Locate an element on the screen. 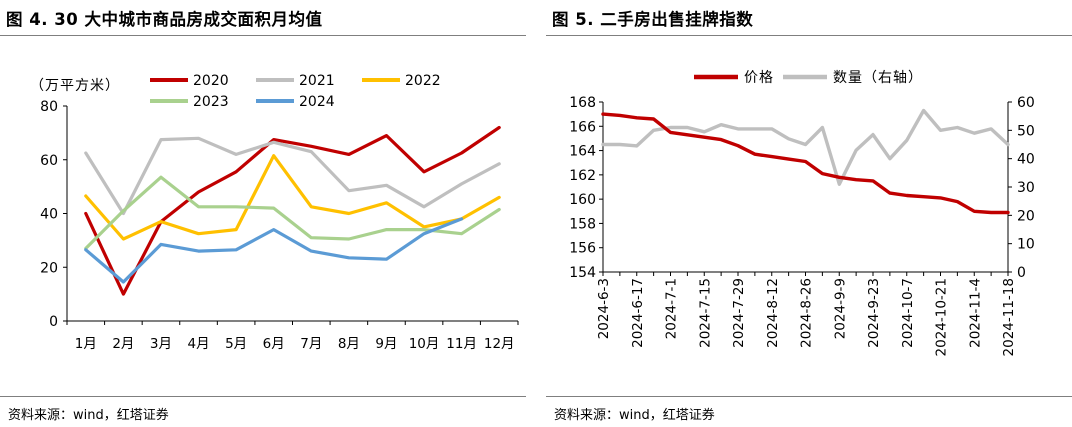 The image size is (1072, 427). series-line-2021 is located at coordinates (292, 176).